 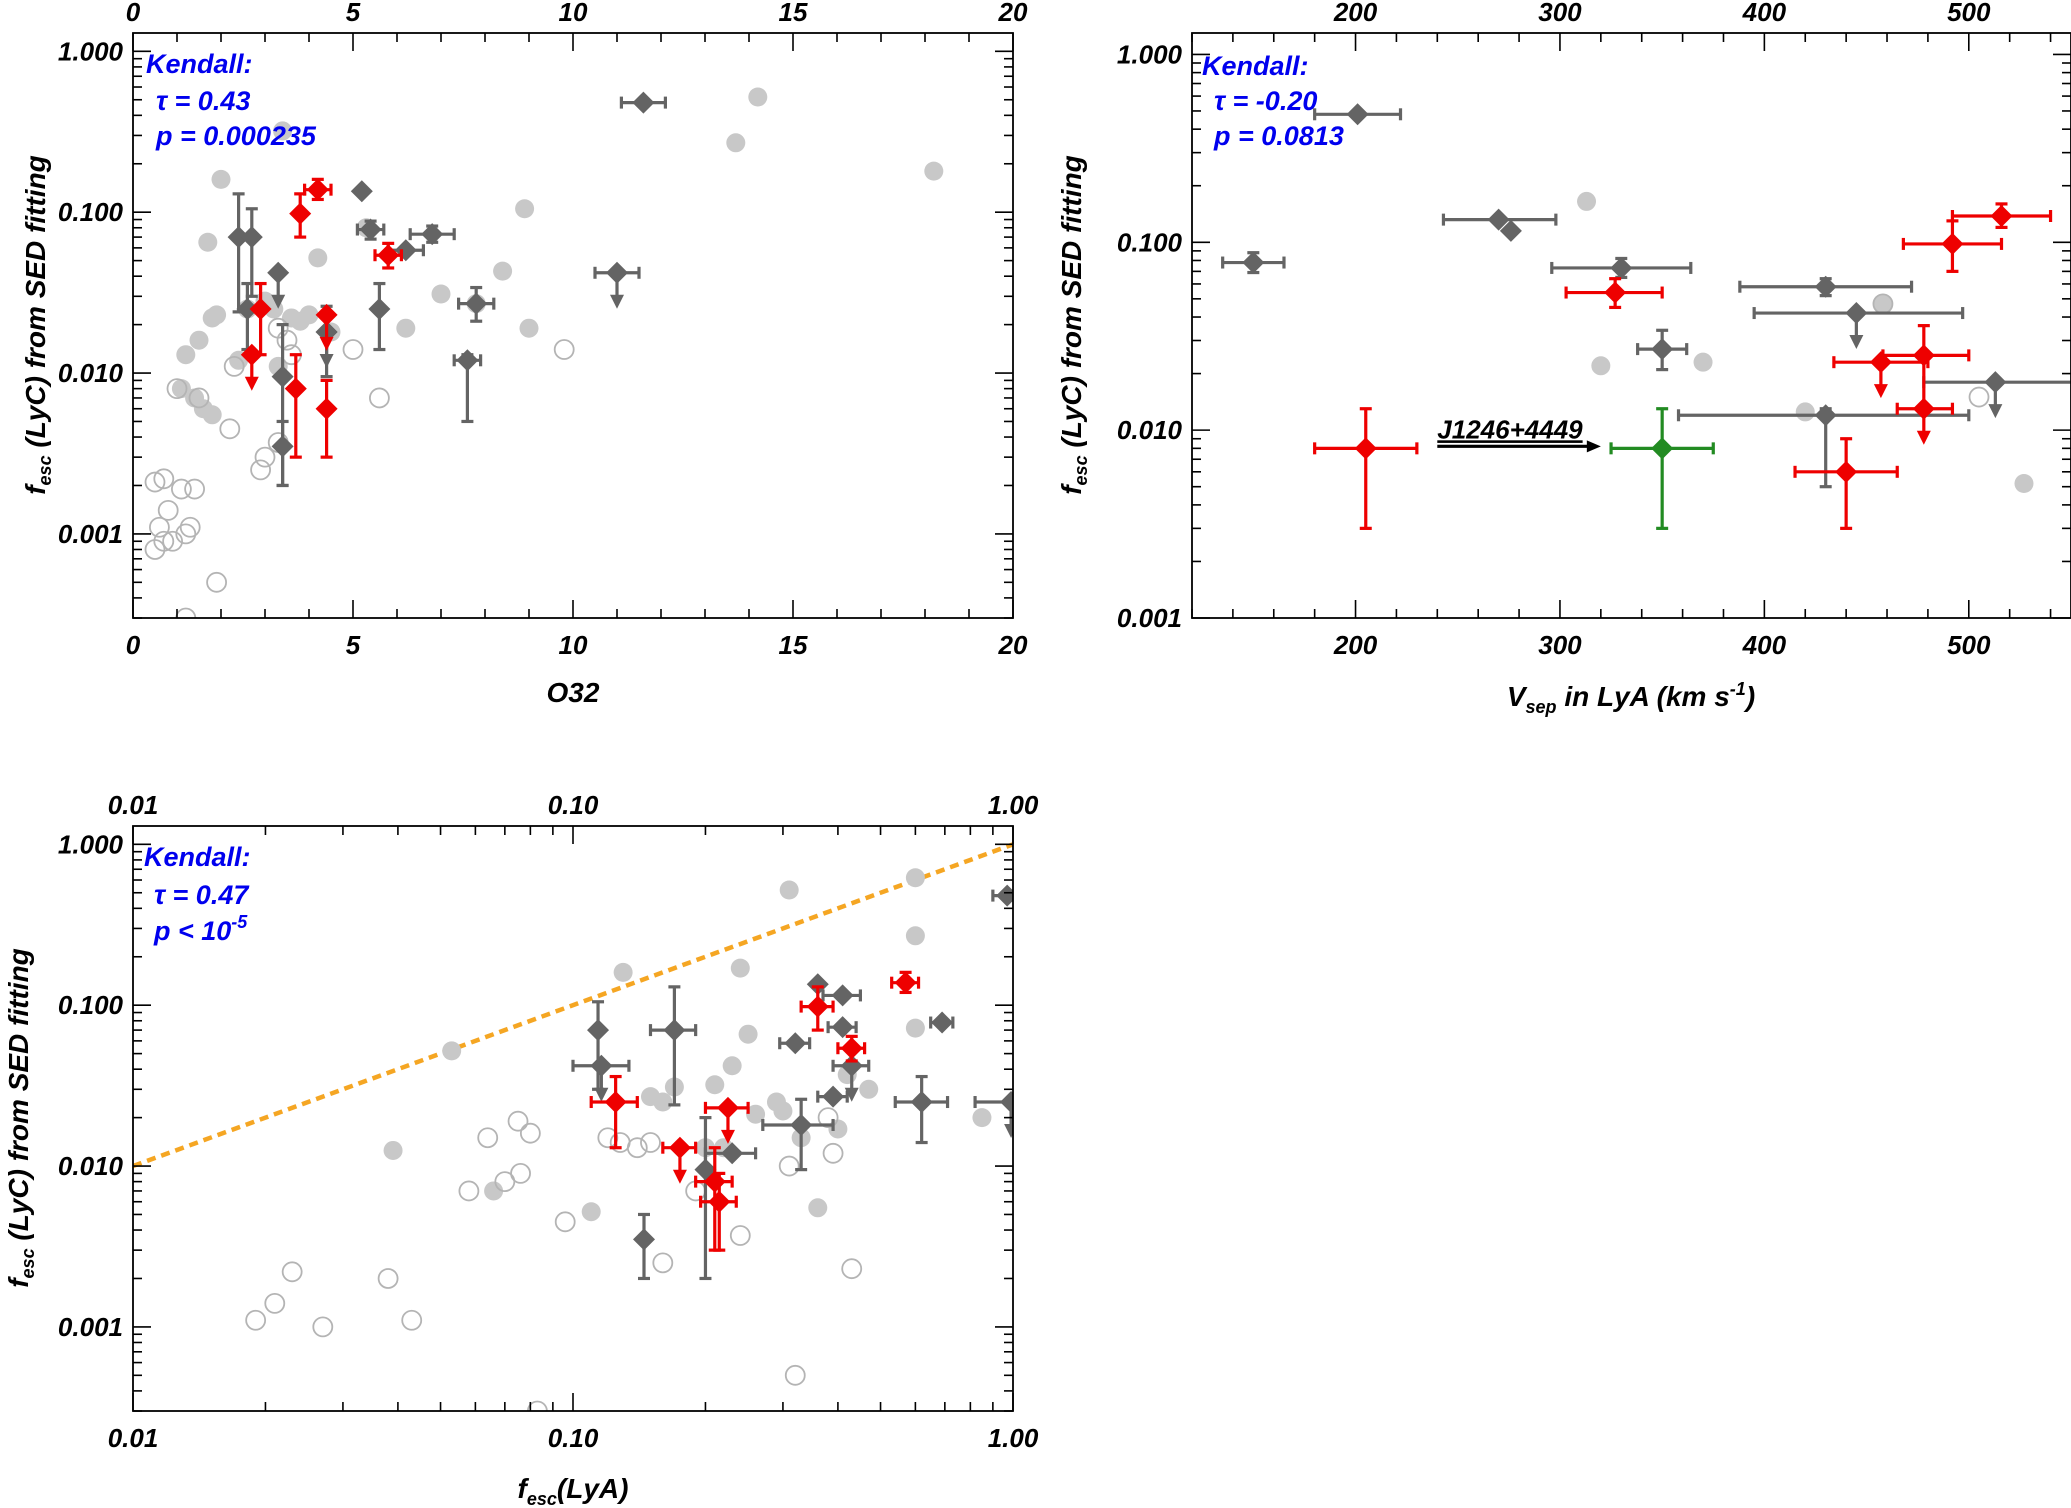 What do you see at coordinates (133, 805) in the screenshot?
I see `top-x-tick-label: 0.01` at bounding box center [133, 805].